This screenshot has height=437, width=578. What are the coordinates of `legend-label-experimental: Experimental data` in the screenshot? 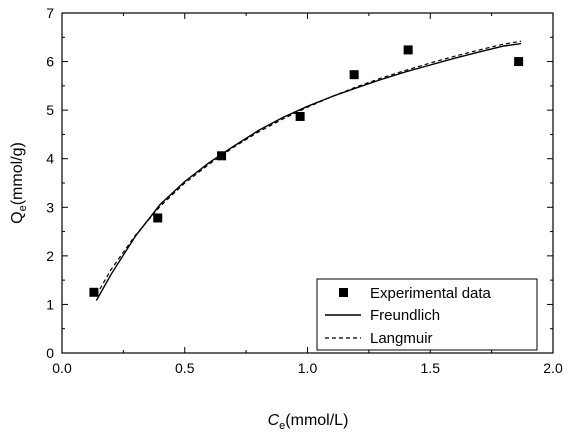 It's located at (431, 293).